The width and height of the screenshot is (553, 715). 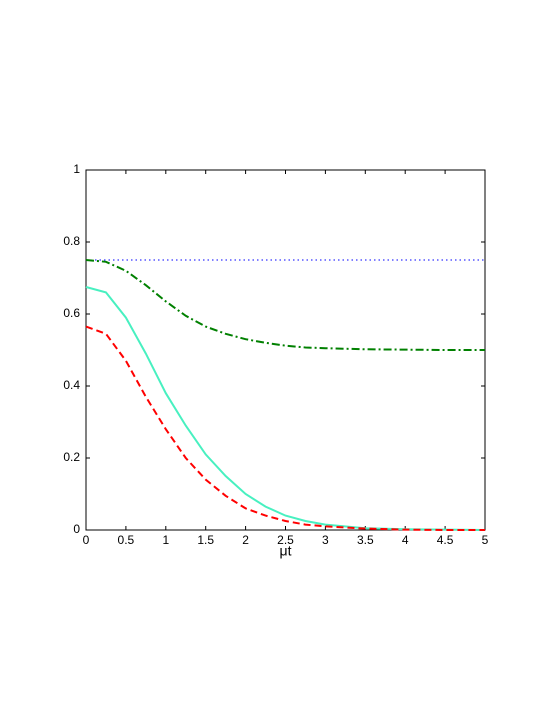 I want to click on y-tick-label: 1, so click(x=76, y=169).